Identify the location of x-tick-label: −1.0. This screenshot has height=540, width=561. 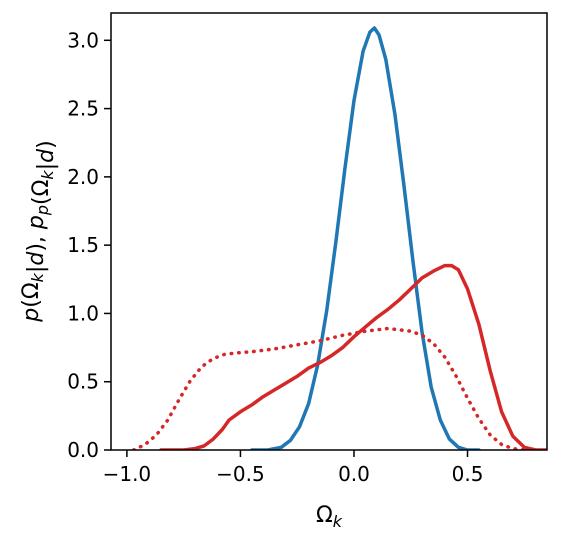
(127, 474).